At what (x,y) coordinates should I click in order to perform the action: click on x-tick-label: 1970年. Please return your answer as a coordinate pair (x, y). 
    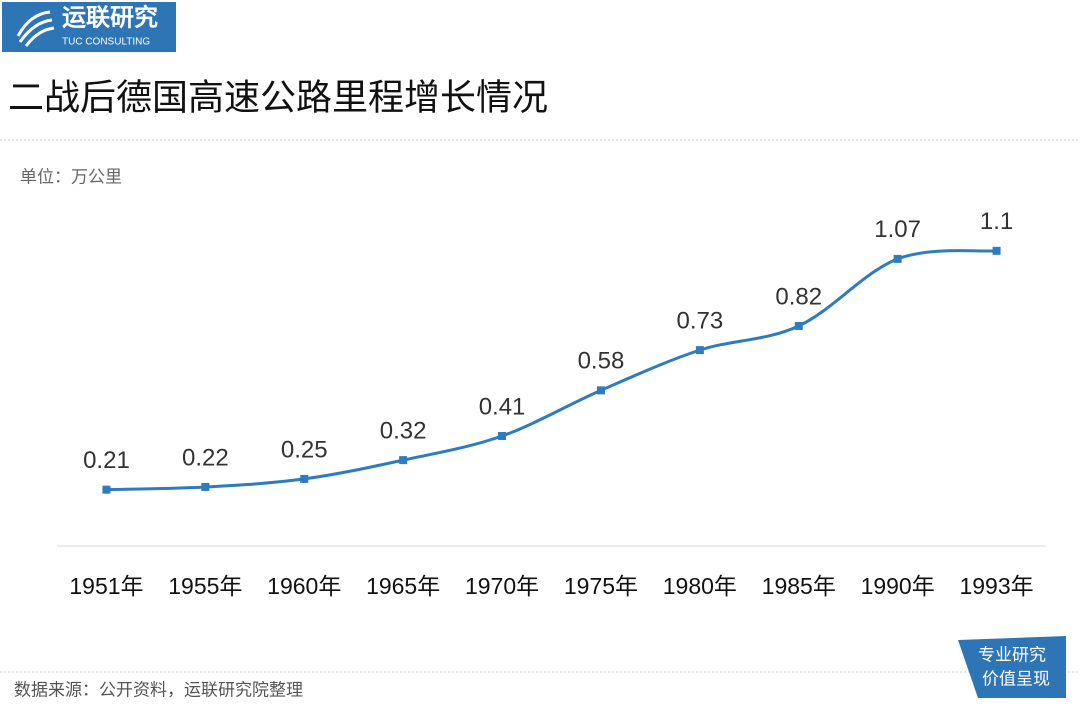
    Looking at the image, I should click on (502, 586).